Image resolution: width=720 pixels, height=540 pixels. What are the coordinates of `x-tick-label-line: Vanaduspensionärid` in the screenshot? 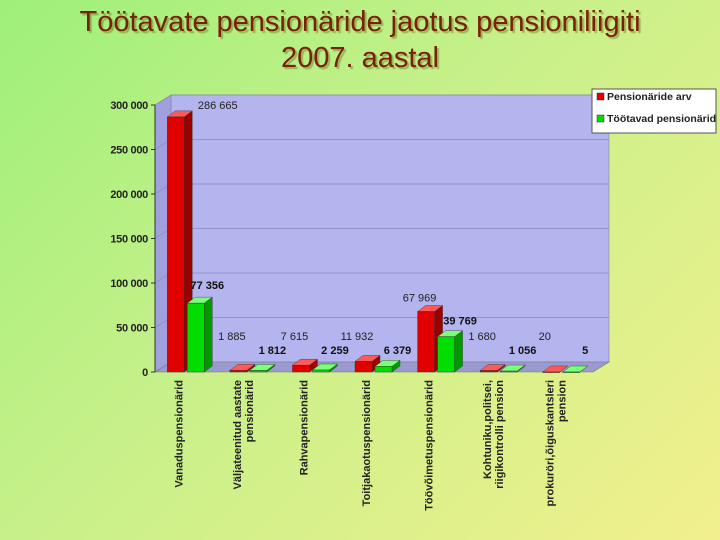 It's located at (179, 434).